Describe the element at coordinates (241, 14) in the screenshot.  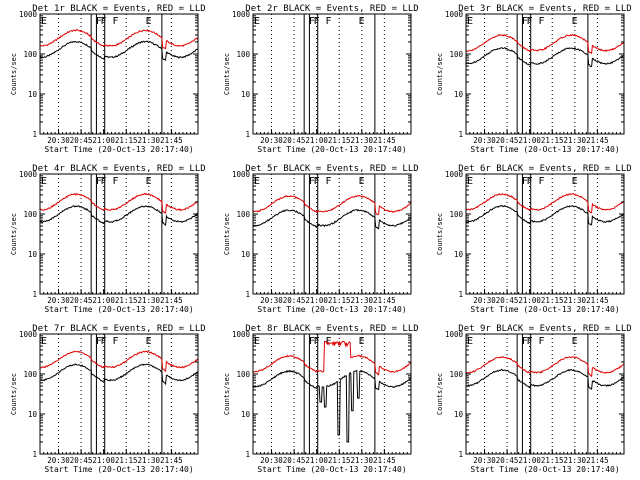
I see `y-tick-label: 1000` at that location.